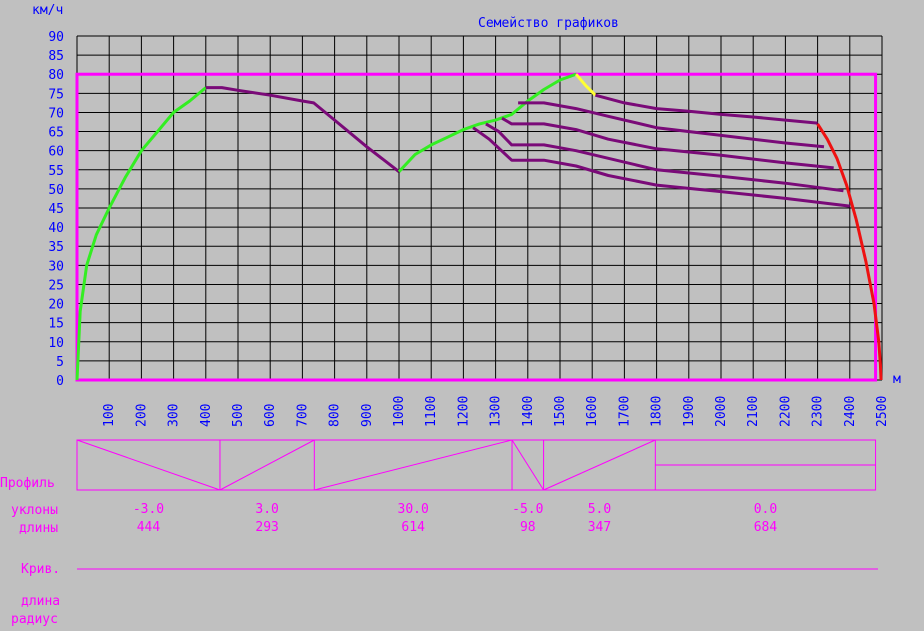 Image resolution: width=924 pixels, height=631 pixels. I want to click on y-tick-label: 75, so click(56, 94).